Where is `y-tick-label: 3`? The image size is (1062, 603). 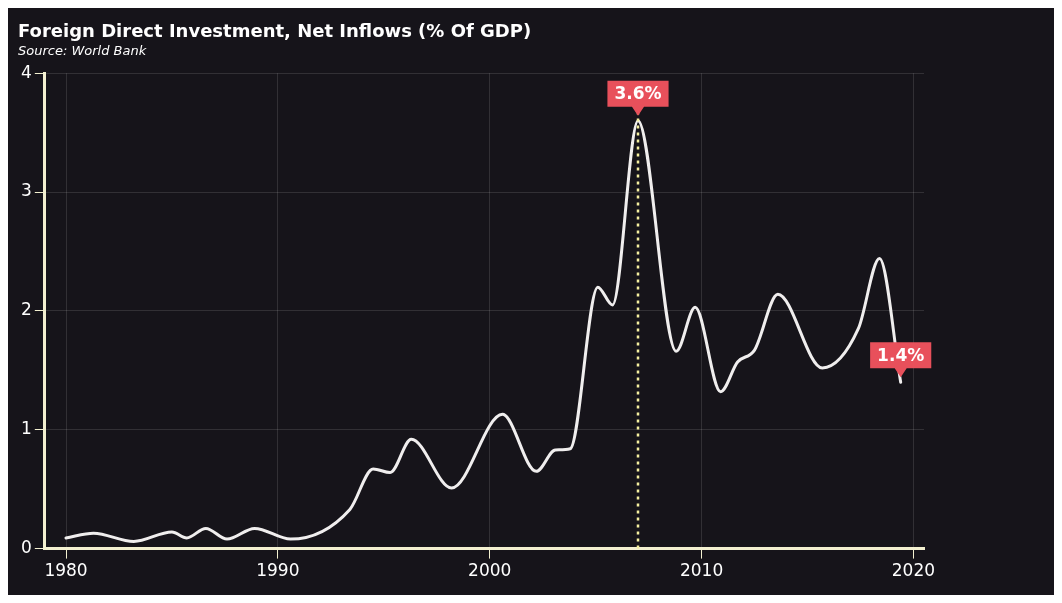 y-tick-label: 3 is located at coordinates (26, 190).